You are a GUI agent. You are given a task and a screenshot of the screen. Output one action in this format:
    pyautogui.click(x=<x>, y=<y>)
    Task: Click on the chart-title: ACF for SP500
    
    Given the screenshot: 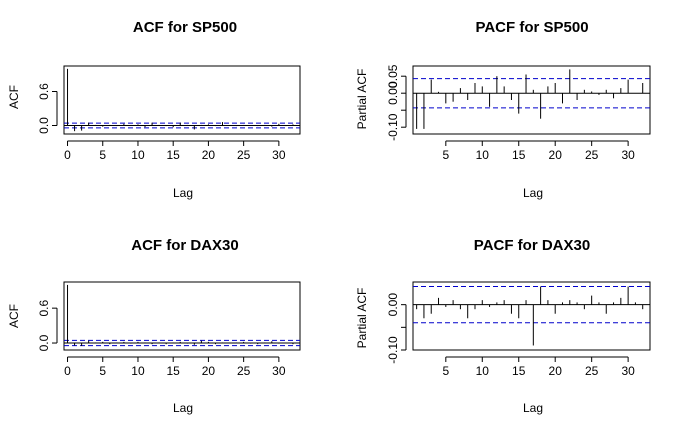 What is the action you would take?
    pyautogui.click(x=185, y=27)
    